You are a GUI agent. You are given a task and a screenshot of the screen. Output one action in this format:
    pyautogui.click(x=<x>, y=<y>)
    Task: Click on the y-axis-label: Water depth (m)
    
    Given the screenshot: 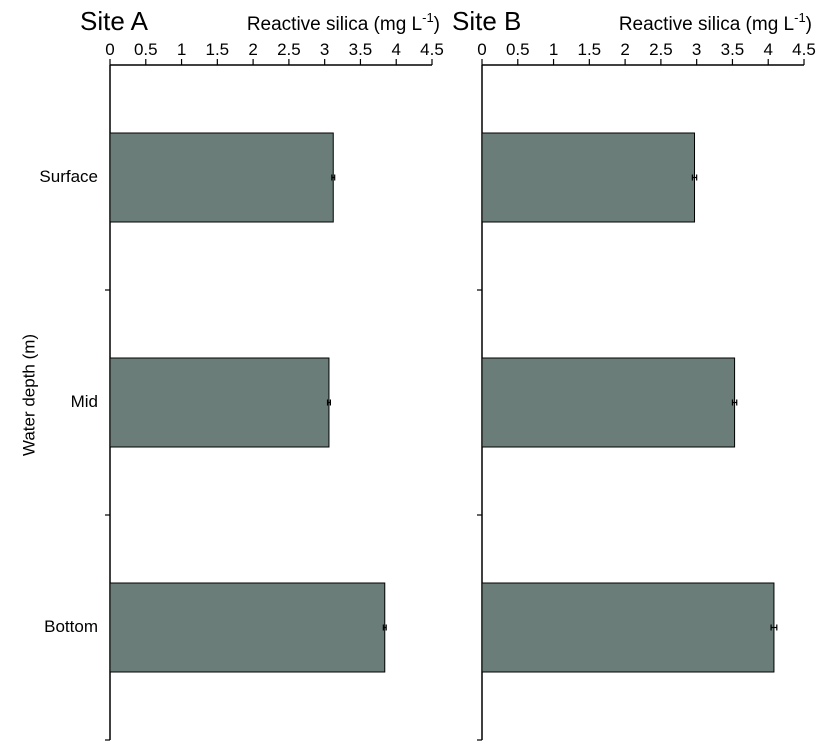 What is the action you would take?
    pyautogui.click(x=28, y=395)
    